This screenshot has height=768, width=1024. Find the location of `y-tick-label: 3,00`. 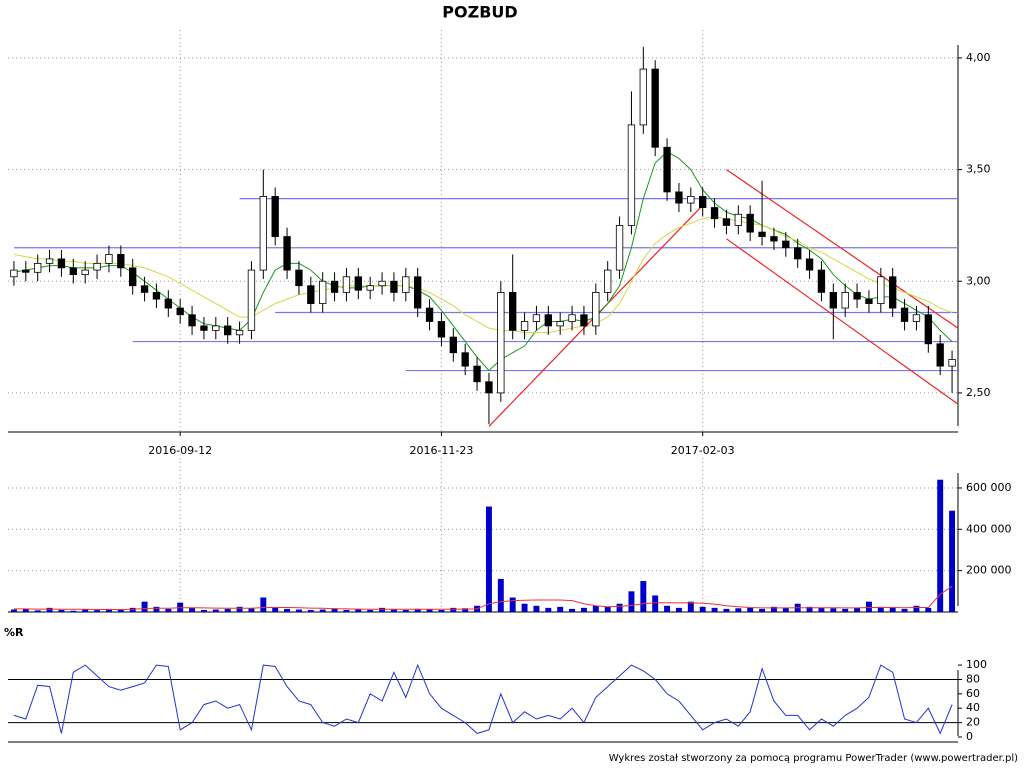

y-tick-label: 3,00 is located at coordinates (978, 280).